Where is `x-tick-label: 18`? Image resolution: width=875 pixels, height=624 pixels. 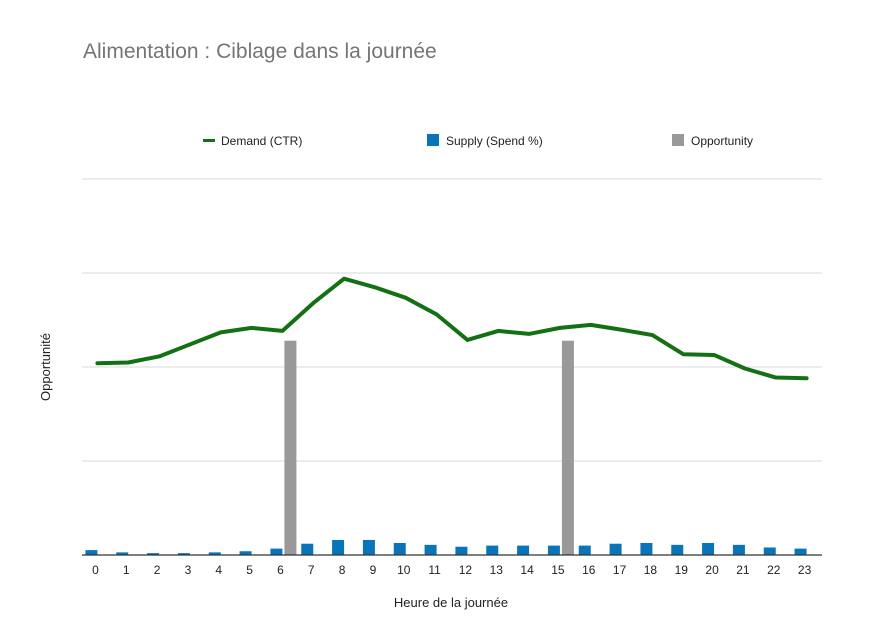 x-tick-label: 18 is located at coordinates (651, 570).